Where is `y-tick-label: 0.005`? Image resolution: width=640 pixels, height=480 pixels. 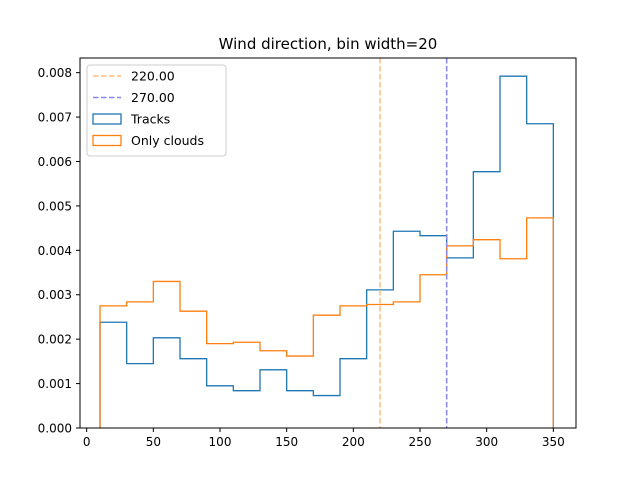
y-tick-label: 0.005 is located at coordinates (55, 206).